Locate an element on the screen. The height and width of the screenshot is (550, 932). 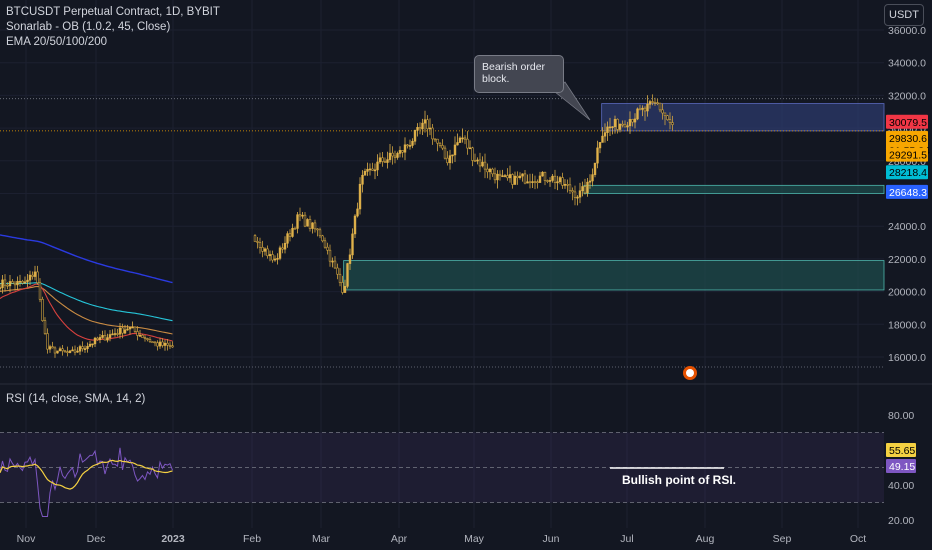
rsi-legend: RSI (14, close, SMA, 14, 2) is located at coordinates (76, 399).